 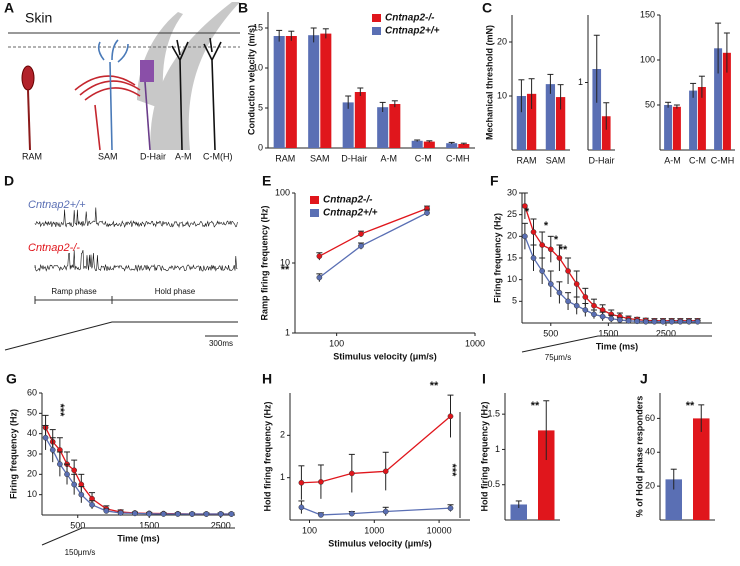 What do you see at coordinates (493, 484) in the screenshot?
I see `y-tick-label: 0.5` at bounding box center [493, 484].